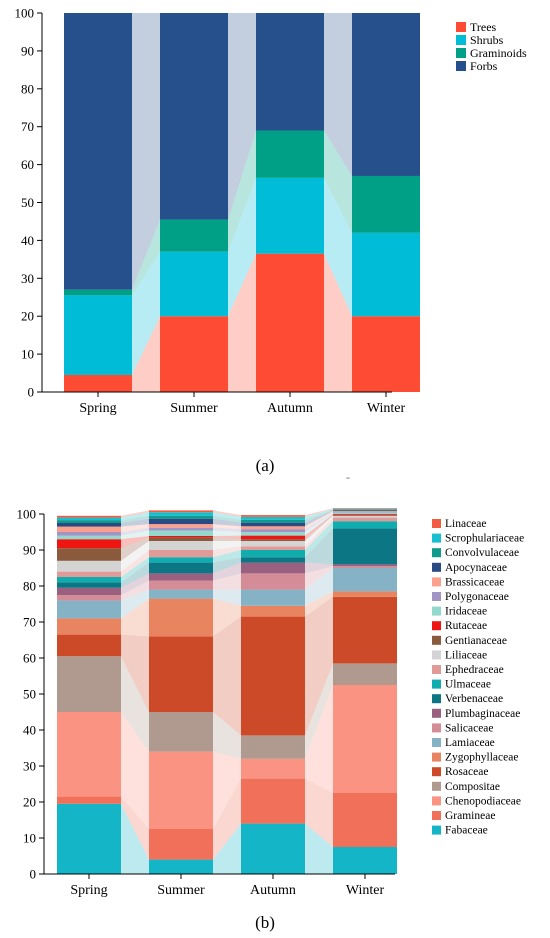  What do you see at coordinates (89, 516) in the screenshot?
I see `panel-b-bar-spring-linaceae` at bounding box center [89, 516].